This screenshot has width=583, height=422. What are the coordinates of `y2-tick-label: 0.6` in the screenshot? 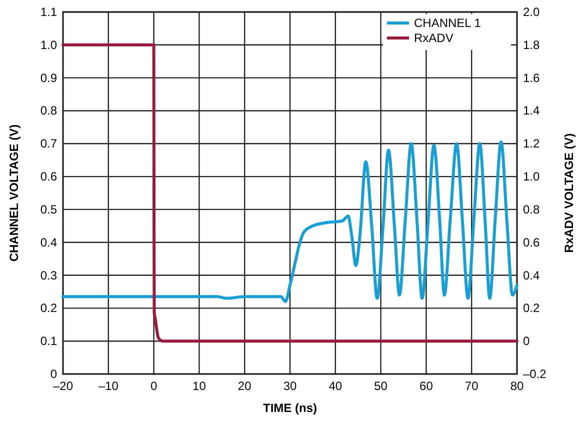 It's located at (531, 242).